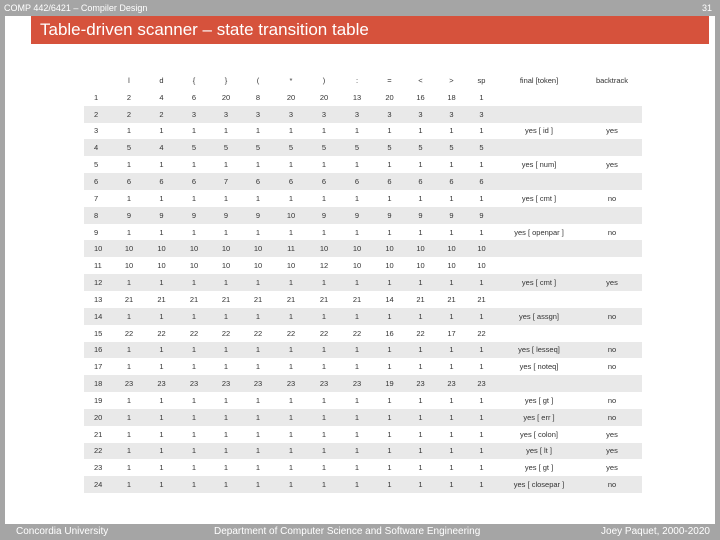 This screenshot has height=540, width=720. Describe the element at coordinates (226, 148) in the screenshot. I see `table-cell: 5` at that location.